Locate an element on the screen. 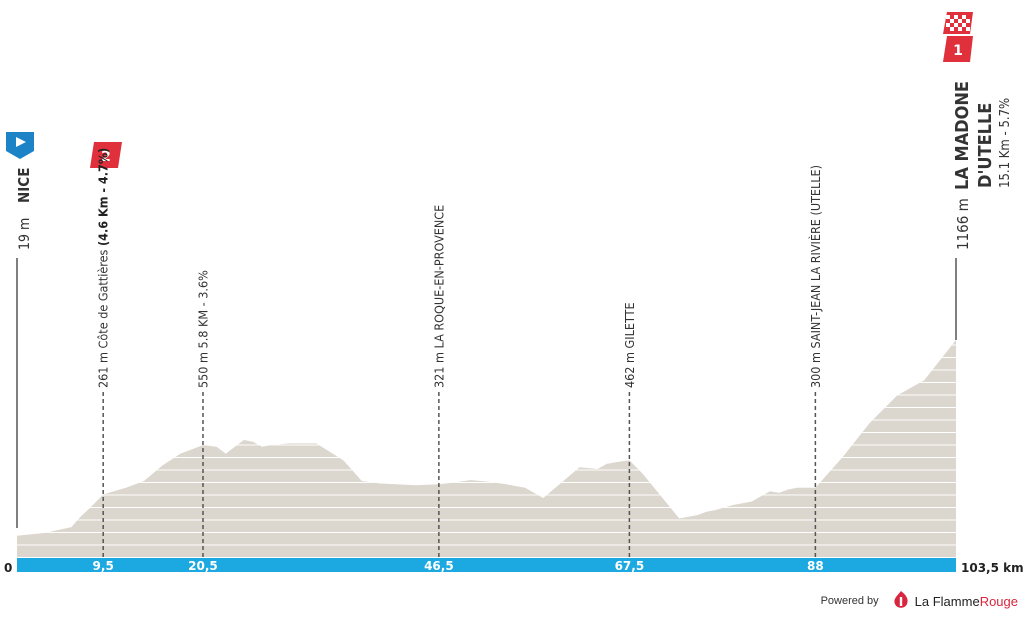 The image size is (1024, 619). km-label: 67,5 is located at coordinates (630, 566).